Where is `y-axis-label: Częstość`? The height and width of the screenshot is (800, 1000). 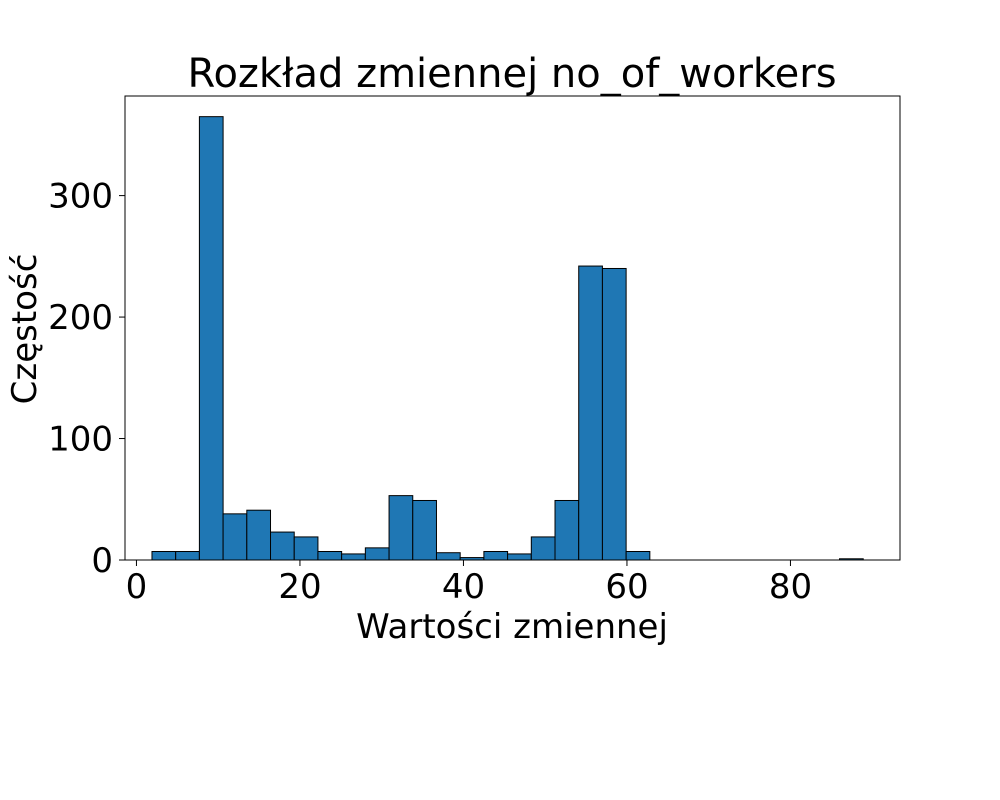
y-axis-label: Częstość is located at coordinates (25, 329).